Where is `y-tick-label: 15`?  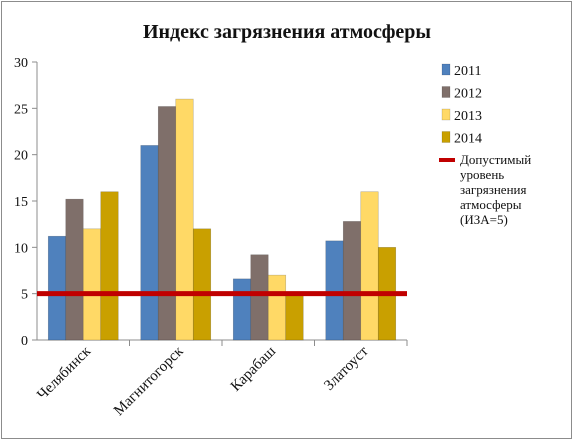 y-tick-label: 15 is located at coordinates (21, 202).